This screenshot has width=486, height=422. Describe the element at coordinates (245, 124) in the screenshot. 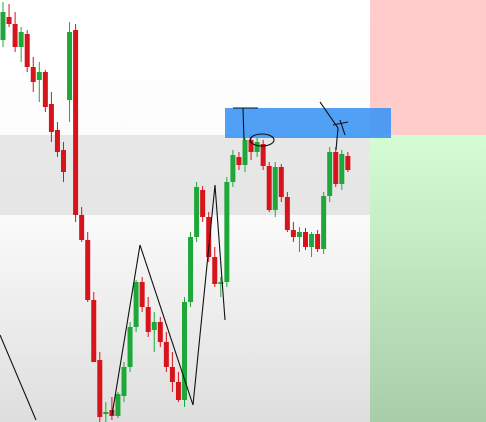

I see `mark` at that location.